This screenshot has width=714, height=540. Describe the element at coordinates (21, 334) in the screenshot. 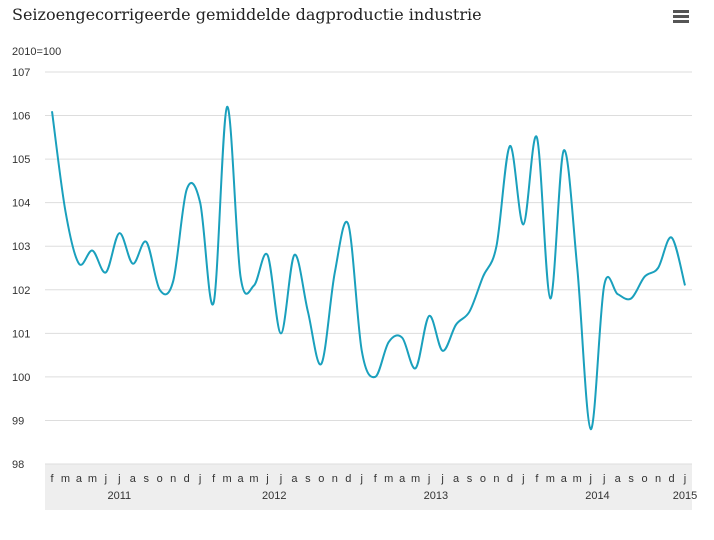

I see `y-tick-label: 101` at that location.